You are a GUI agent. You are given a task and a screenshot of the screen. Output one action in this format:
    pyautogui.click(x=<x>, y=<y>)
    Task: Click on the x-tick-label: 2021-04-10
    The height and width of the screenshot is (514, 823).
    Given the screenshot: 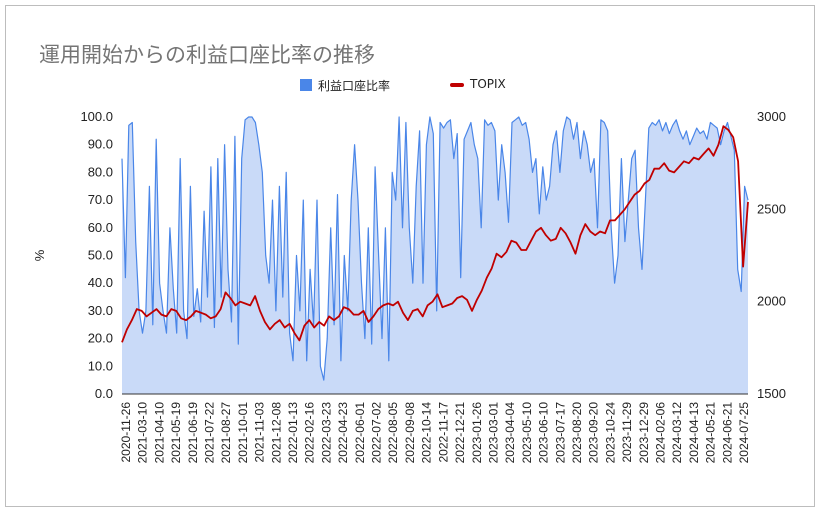 What is the action you would take?
    pyautogui.click(x=159, y=433)
    